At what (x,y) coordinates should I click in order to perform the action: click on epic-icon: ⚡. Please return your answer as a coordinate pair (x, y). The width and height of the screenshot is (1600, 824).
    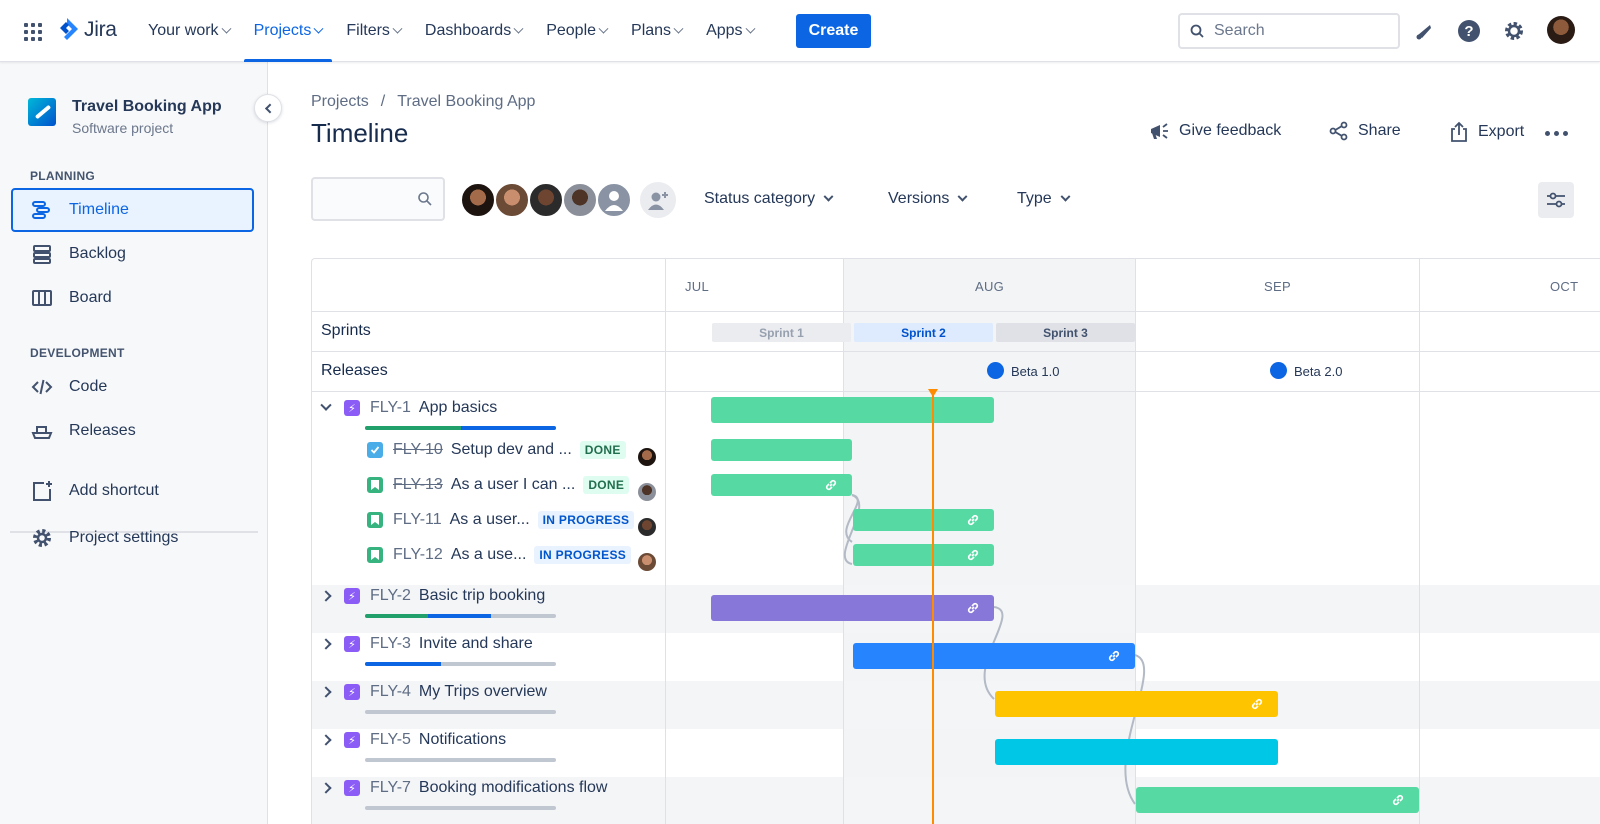
    Looking at the image, I should click on (352, 408).